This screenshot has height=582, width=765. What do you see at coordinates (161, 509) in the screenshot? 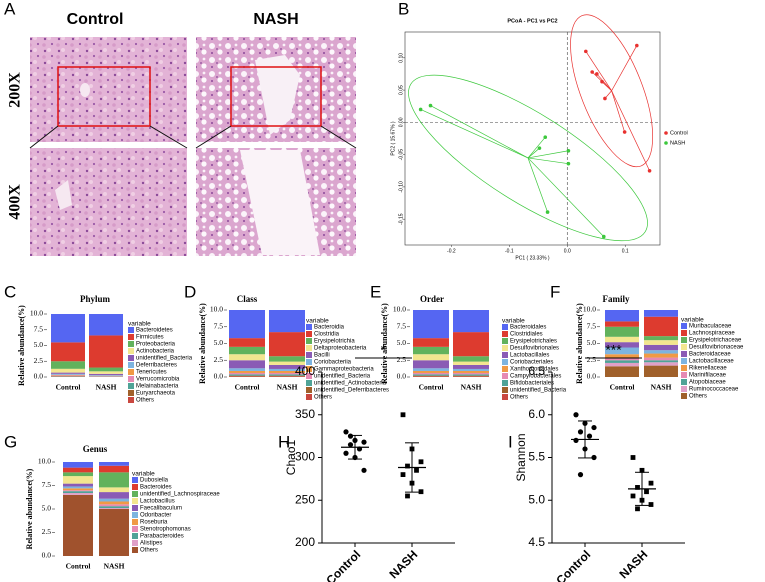
I see `legend-label: Faecalibaculum` at bounding box center [161, 509].